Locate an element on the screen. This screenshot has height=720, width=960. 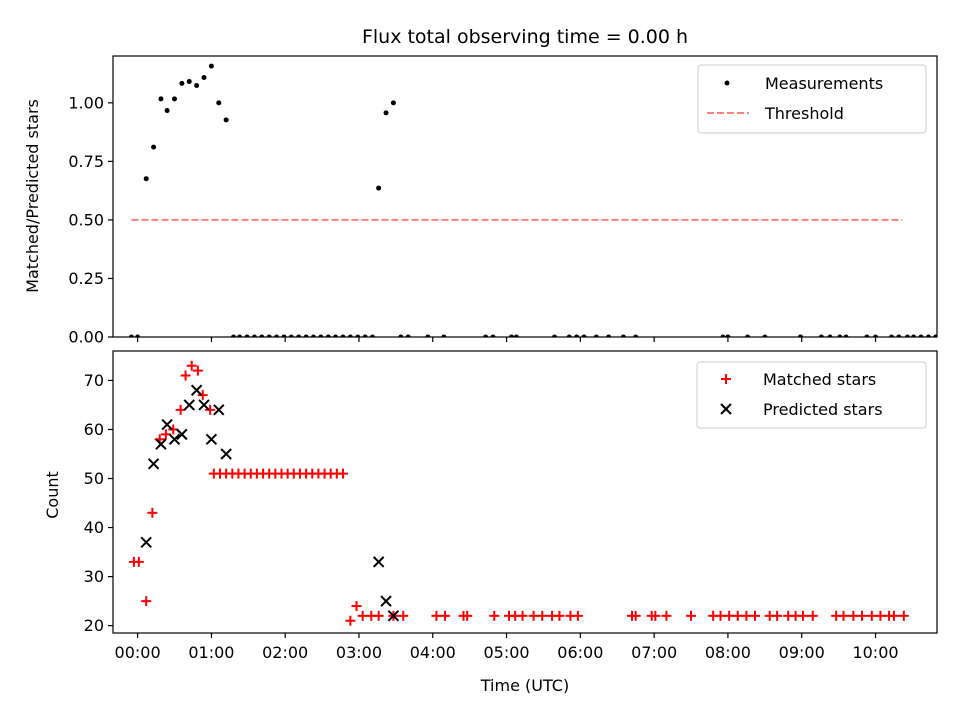
bottom-y-tick-label: 50 is located at coordinates (94, 478).